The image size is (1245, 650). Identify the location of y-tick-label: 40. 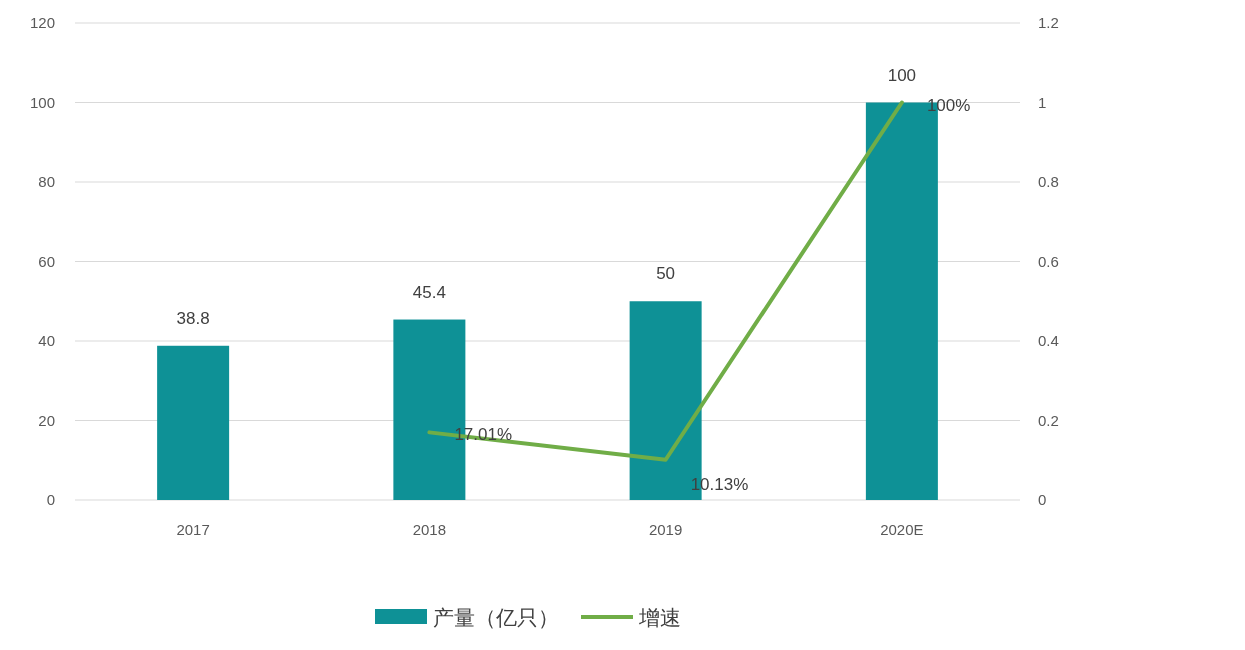
(46, 340).